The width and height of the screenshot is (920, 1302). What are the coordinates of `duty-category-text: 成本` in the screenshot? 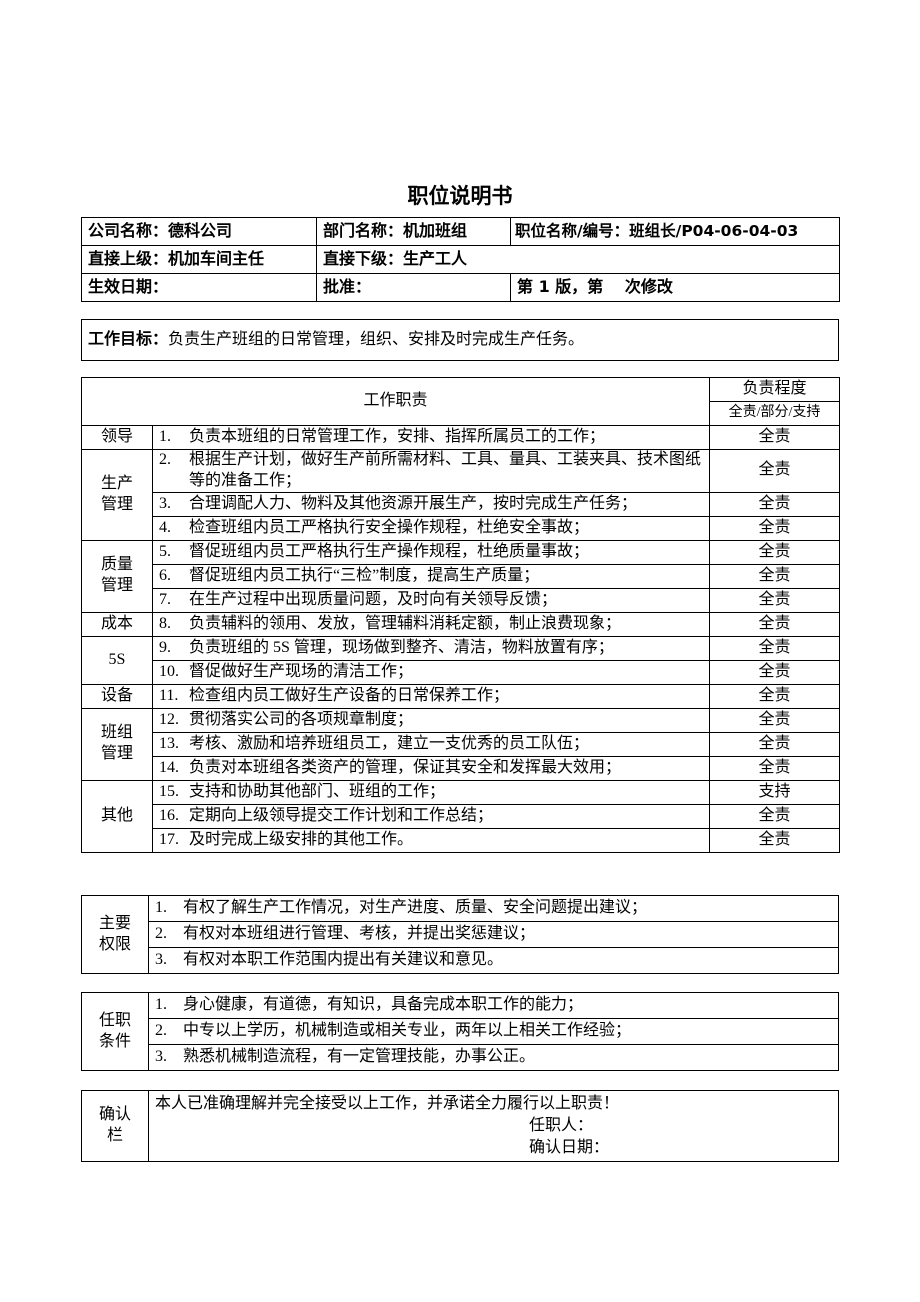 It's located at (116, 623).